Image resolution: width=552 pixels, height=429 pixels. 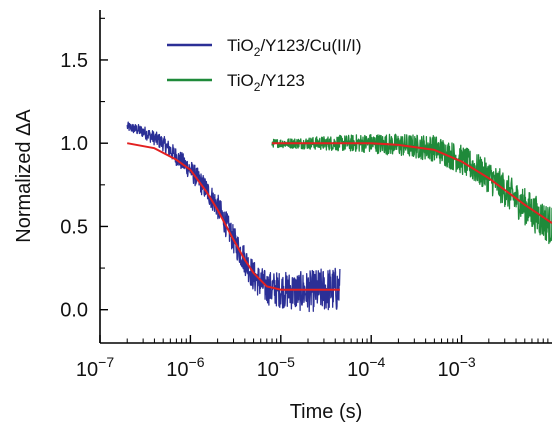 What do you see at coordinates (456, 367) in the screenshot?
I see `x-tick-label: 10⁻³` at bounding box center [456, 367].